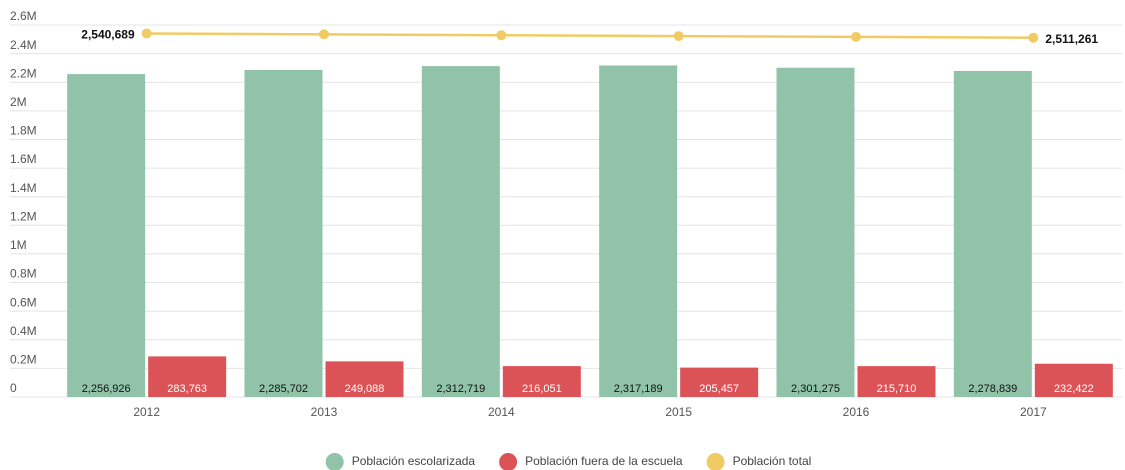 This screenshot has width=1125, height=470. I want to click on y-tick-label: 1.8M, so click(23, 131).